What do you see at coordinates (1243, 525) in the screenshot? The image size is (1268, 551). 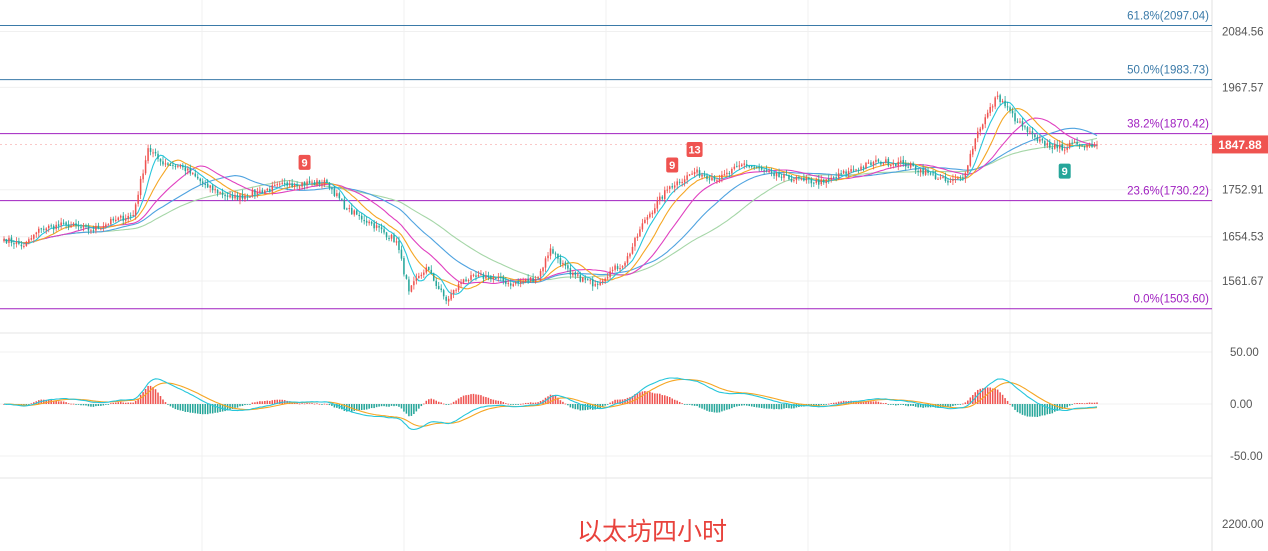 I see `volume-axis-tick: 2200.00` at bounding box center [1243, 525].